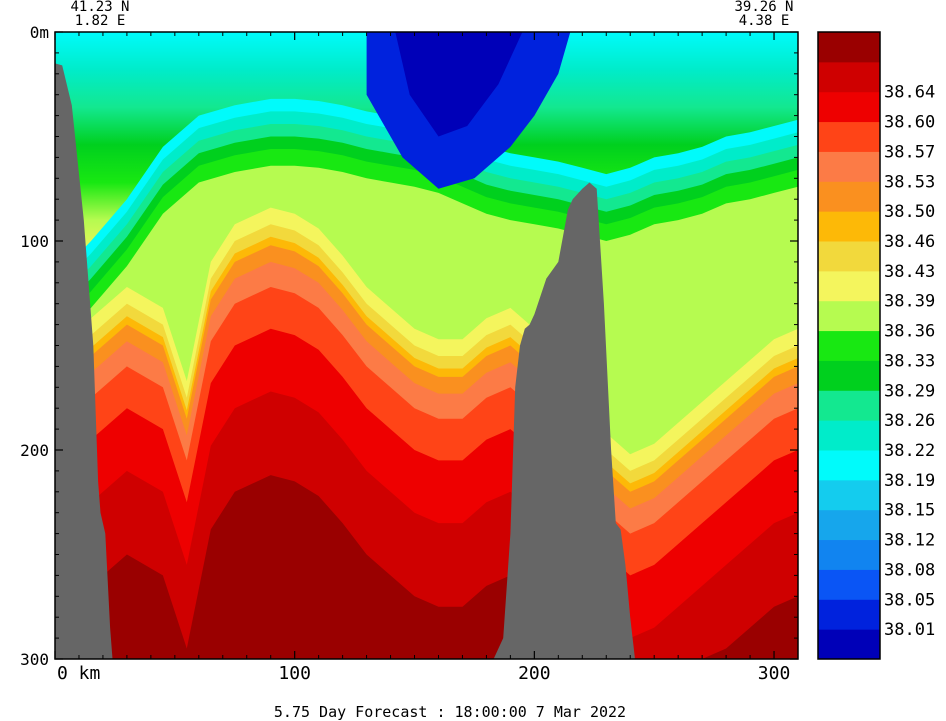  I want to click on forecast-caption: 5.75 Day Forecast : 18:00:00 7 Mar 2022, so click(450, 712).